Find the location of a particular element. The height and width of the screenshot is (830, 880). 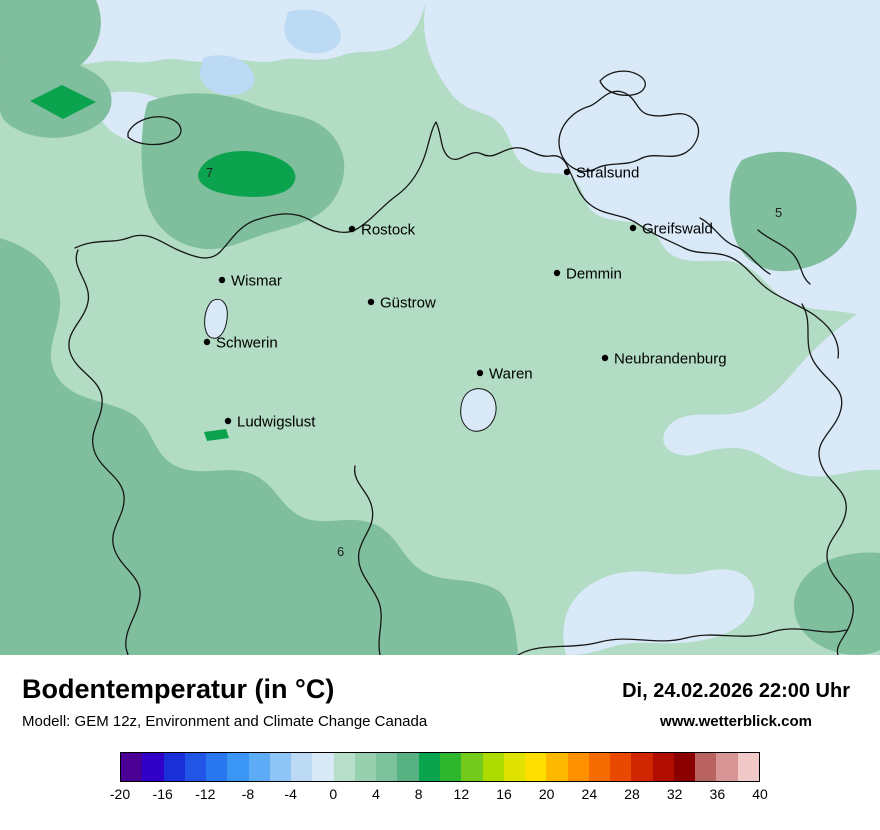

colorbar-tick-label: 24 is located at coordinates (589, 794).